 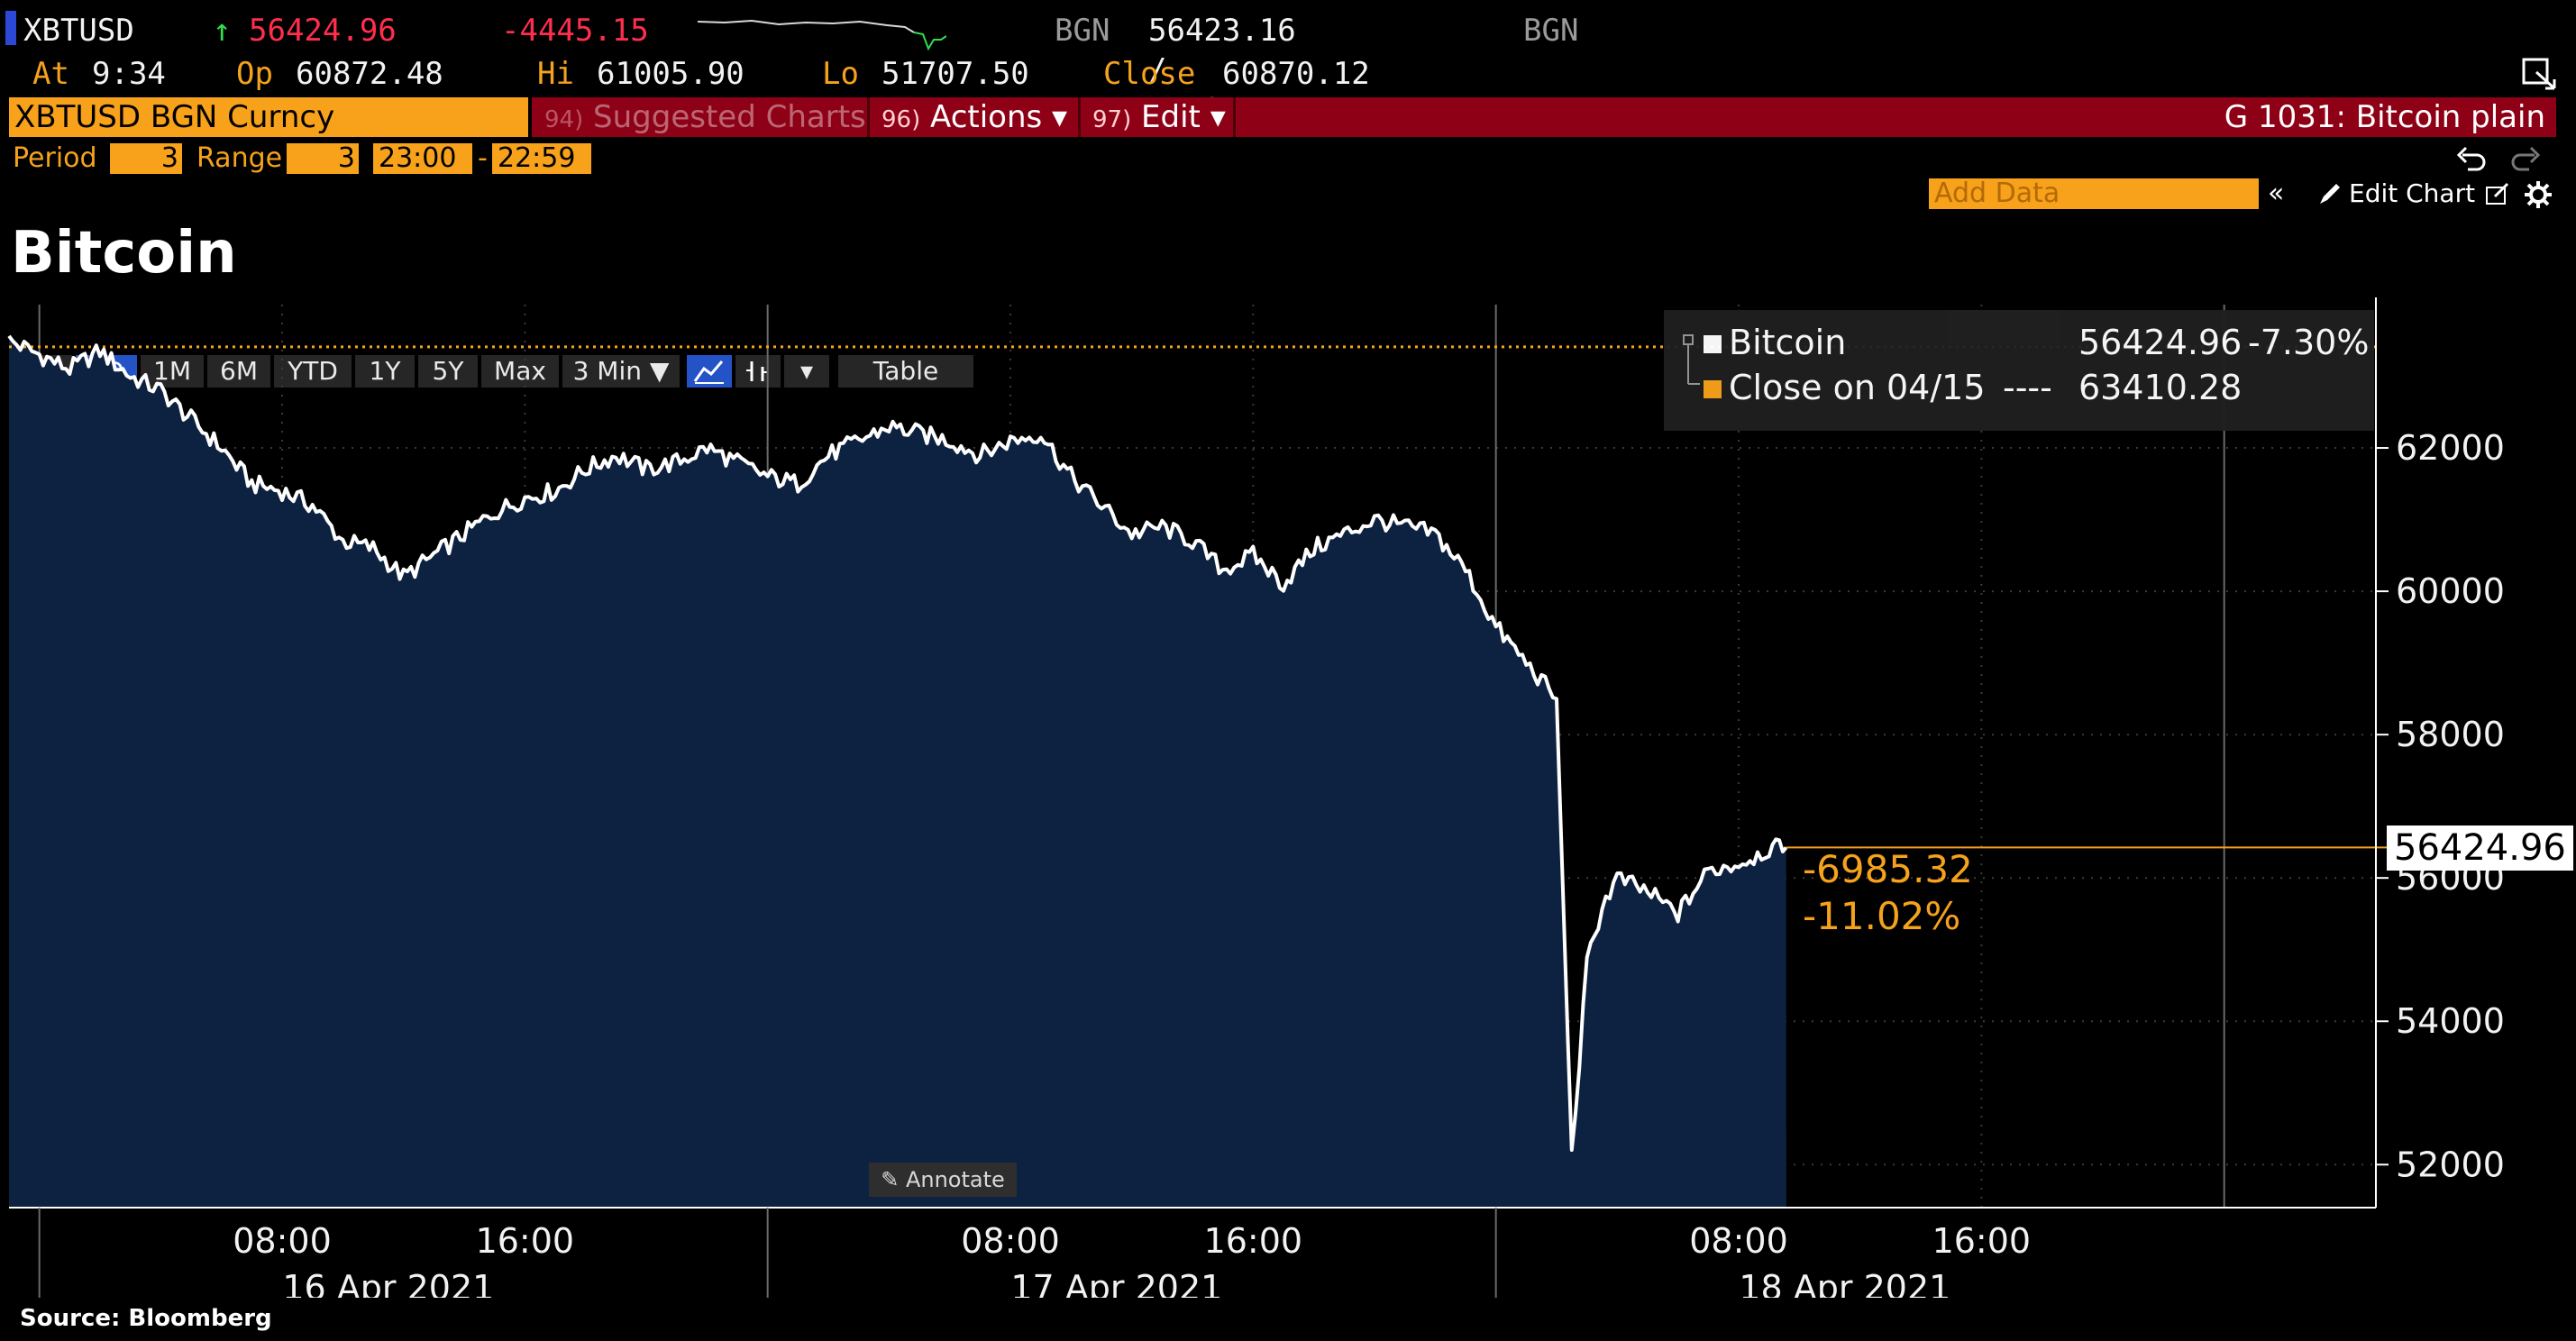 I want to click on add-data-input: Add Data, so click(x=2094, y=194).